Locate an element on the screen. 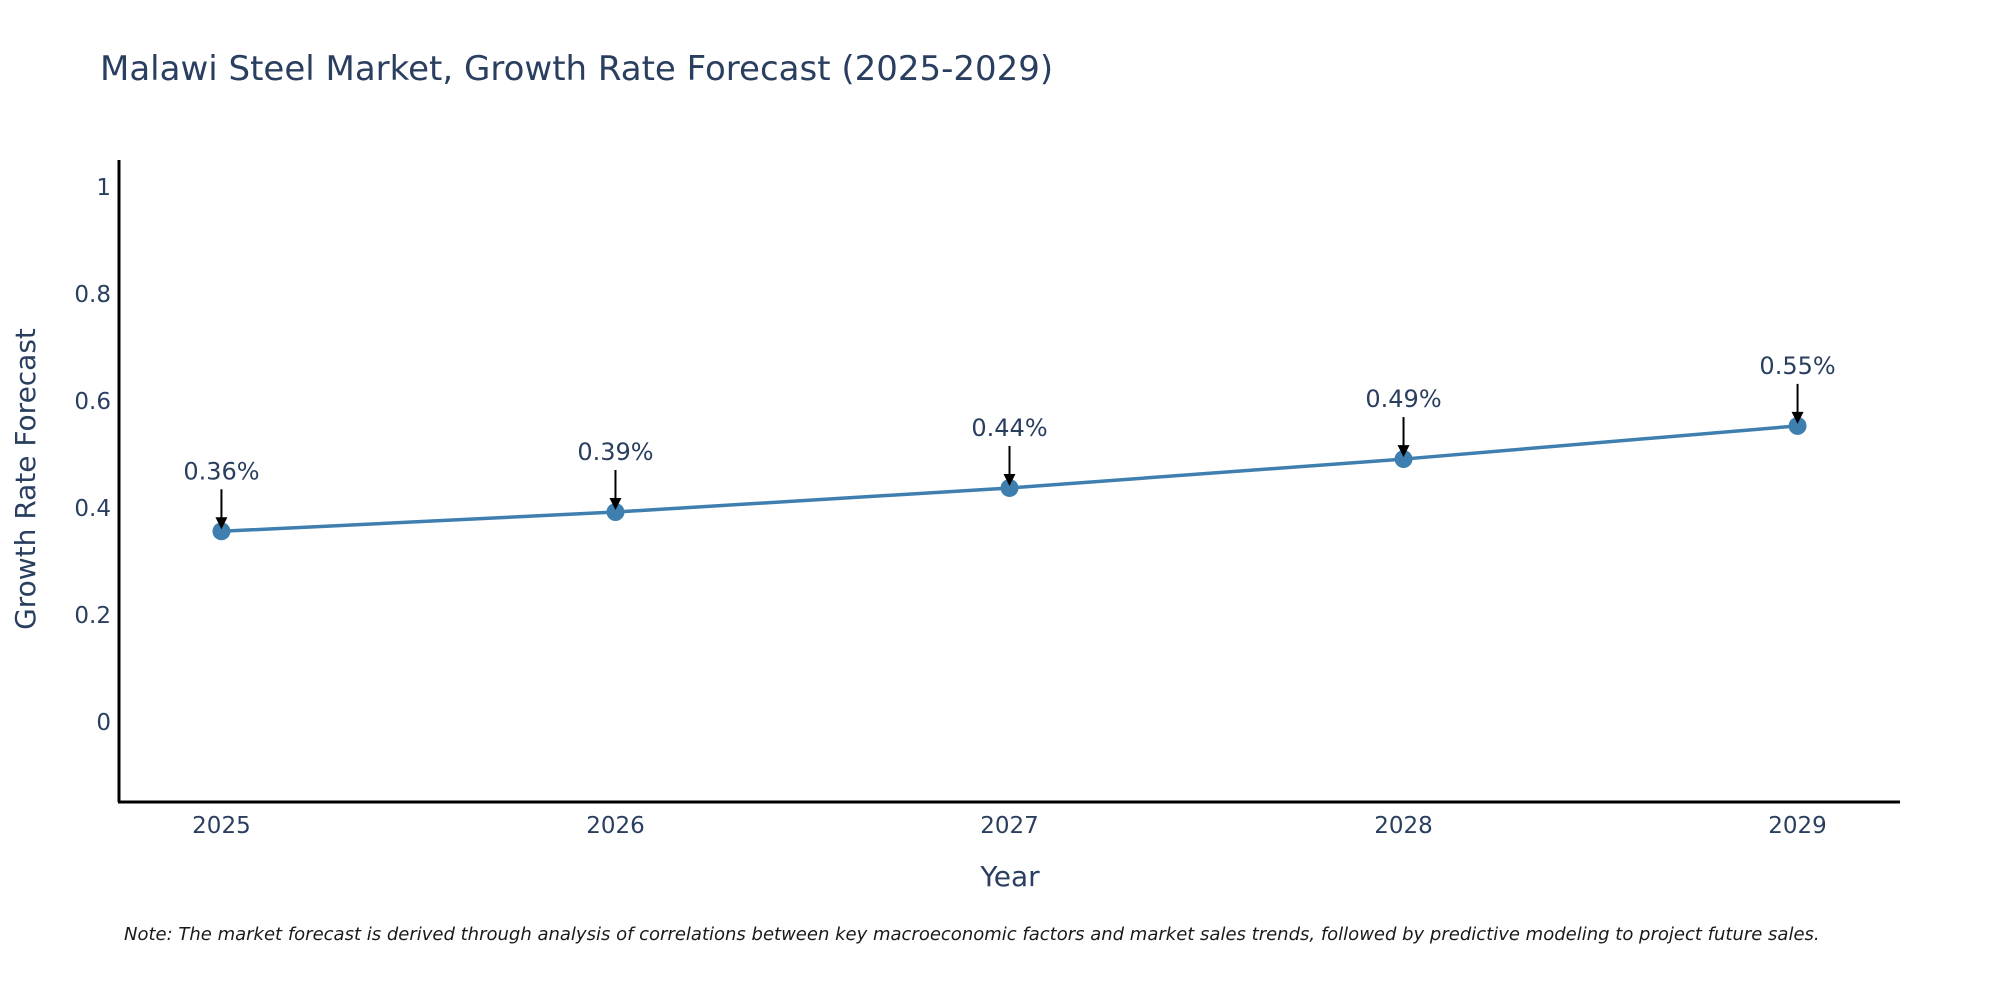 The height and width of the screenshot is (1000, 2000). data-label-annotations: 0.36% 0.39% 0.44% 0.49% 0.55% is located at coordinates (1009, 441).